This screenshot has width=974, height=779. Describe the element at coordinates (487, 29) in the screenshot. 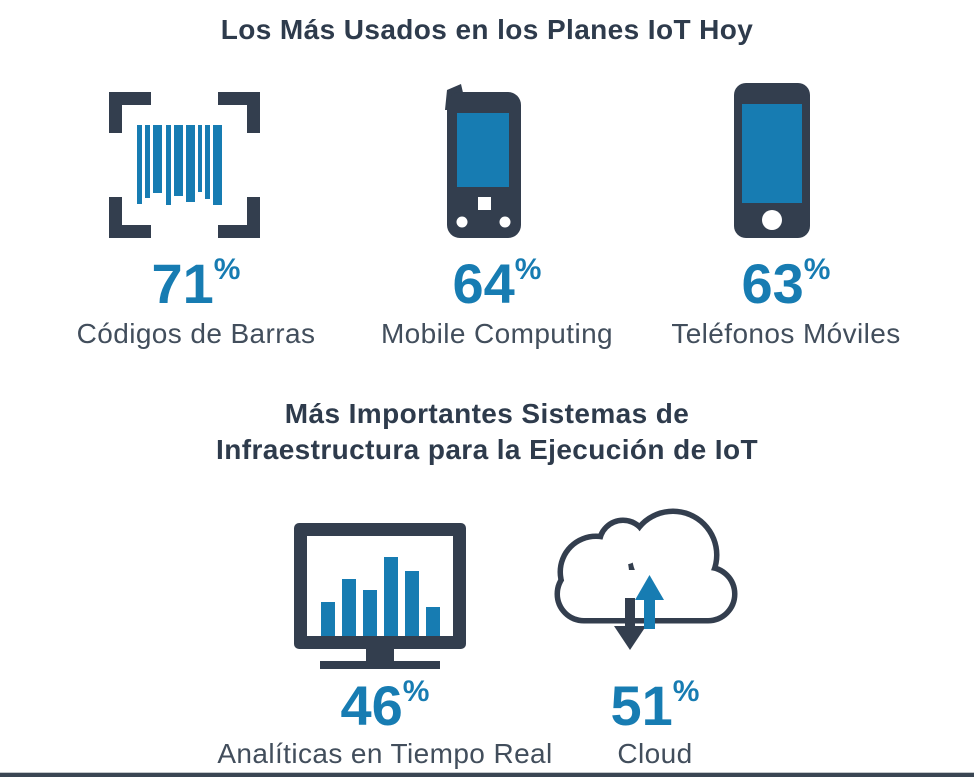

I see `section1-title: Los Más Usados en los Planes IoT Hoy` at that location.